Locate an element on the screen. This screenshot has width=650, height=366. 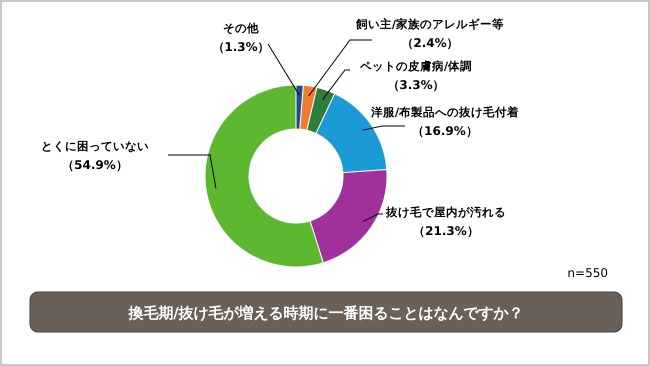
data-label: （1.3%） is located at coordinates (241, 47).